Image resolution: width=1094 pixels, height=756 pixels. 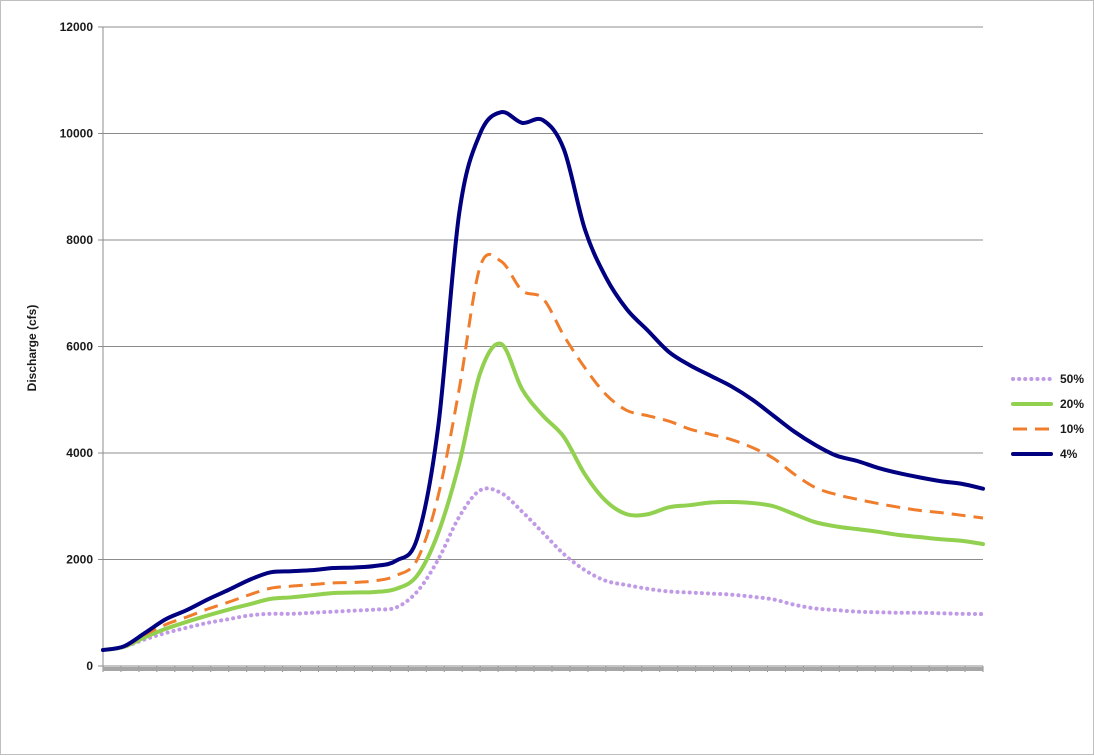 What do you see at coordinates (1072, 379) in the screenshot?
I see `legend-label: 50%` at bounding box center [1072, 379].